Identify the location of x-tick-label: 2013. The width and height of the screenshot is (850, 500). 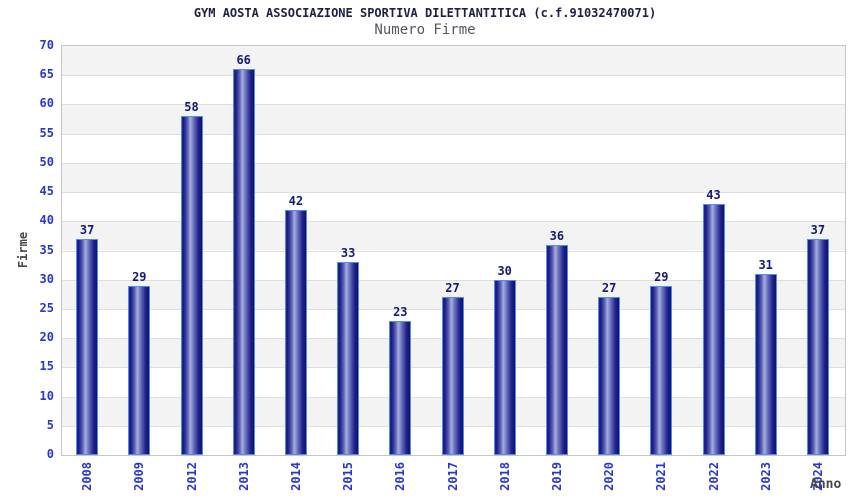
(243, 476).